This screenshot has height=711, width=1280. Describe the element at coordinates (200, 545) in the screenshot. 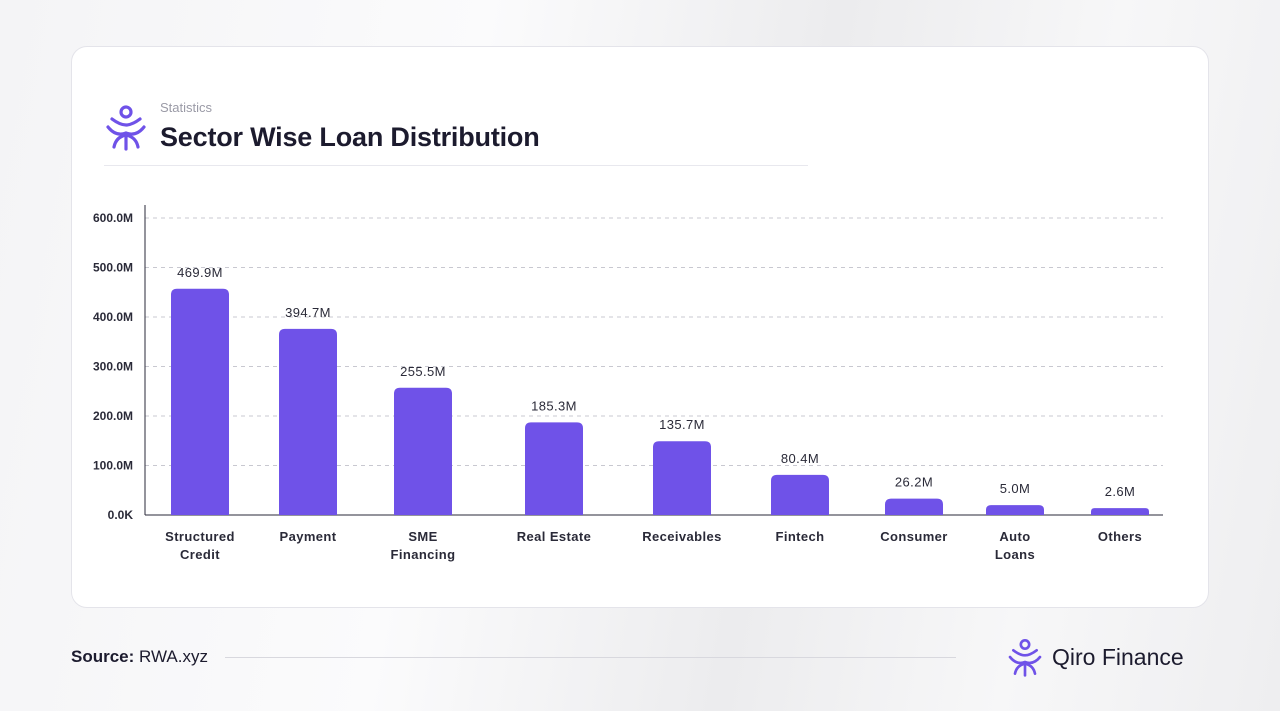

I see `x-tick-label: Structured Credit` at that location.